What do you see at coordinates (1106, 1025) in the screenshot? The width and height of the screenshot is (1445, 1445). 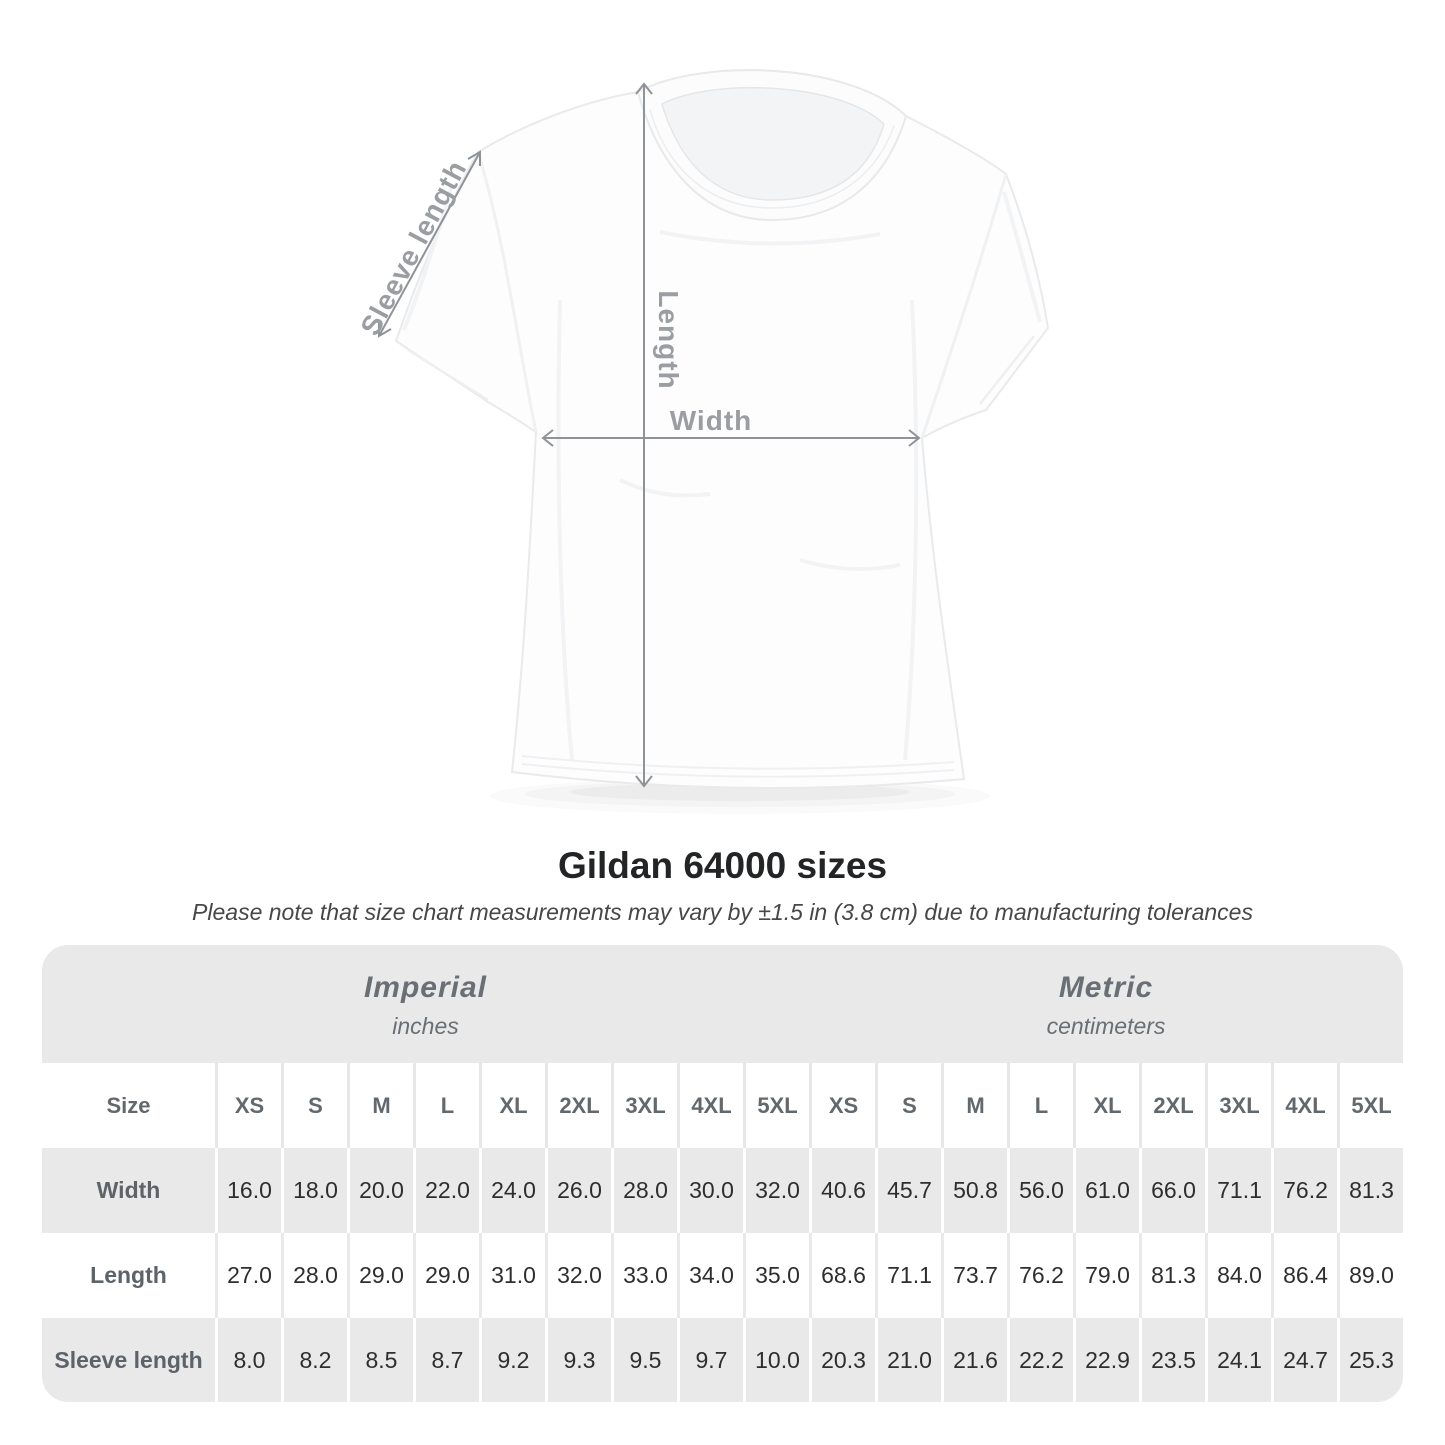 I see `metric-unit: centimeters` at bounding box center [1106, 1025].